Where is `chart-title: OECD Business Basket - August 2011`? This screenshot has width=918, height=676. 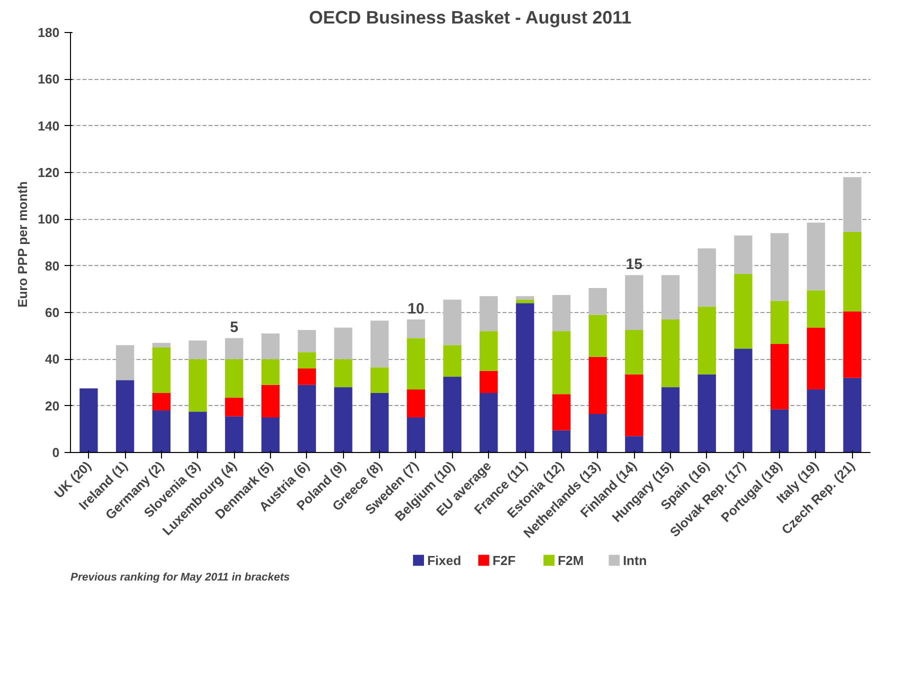 chart-title: OECD Business Basket - August 2011 is located at coordinates (470, 18).